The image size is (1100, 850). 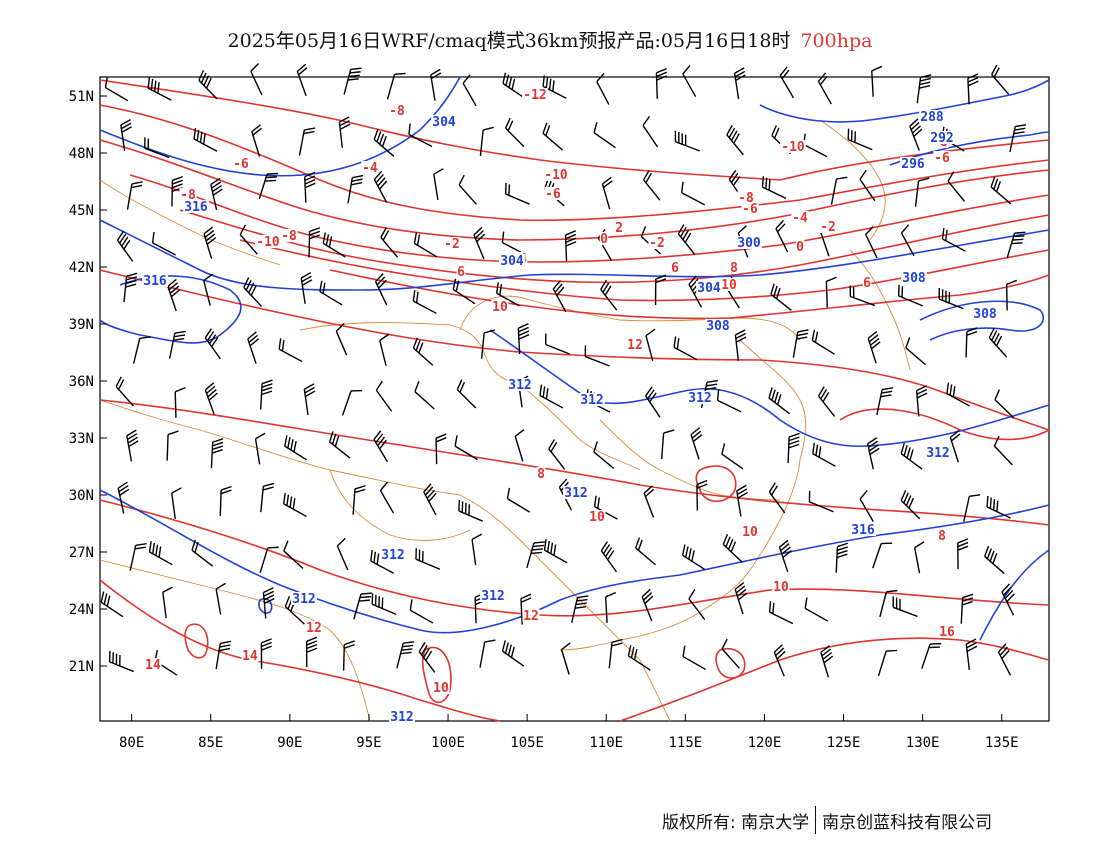 I want to click on lon-tick-label: 85E, so click(x=210, y=743).